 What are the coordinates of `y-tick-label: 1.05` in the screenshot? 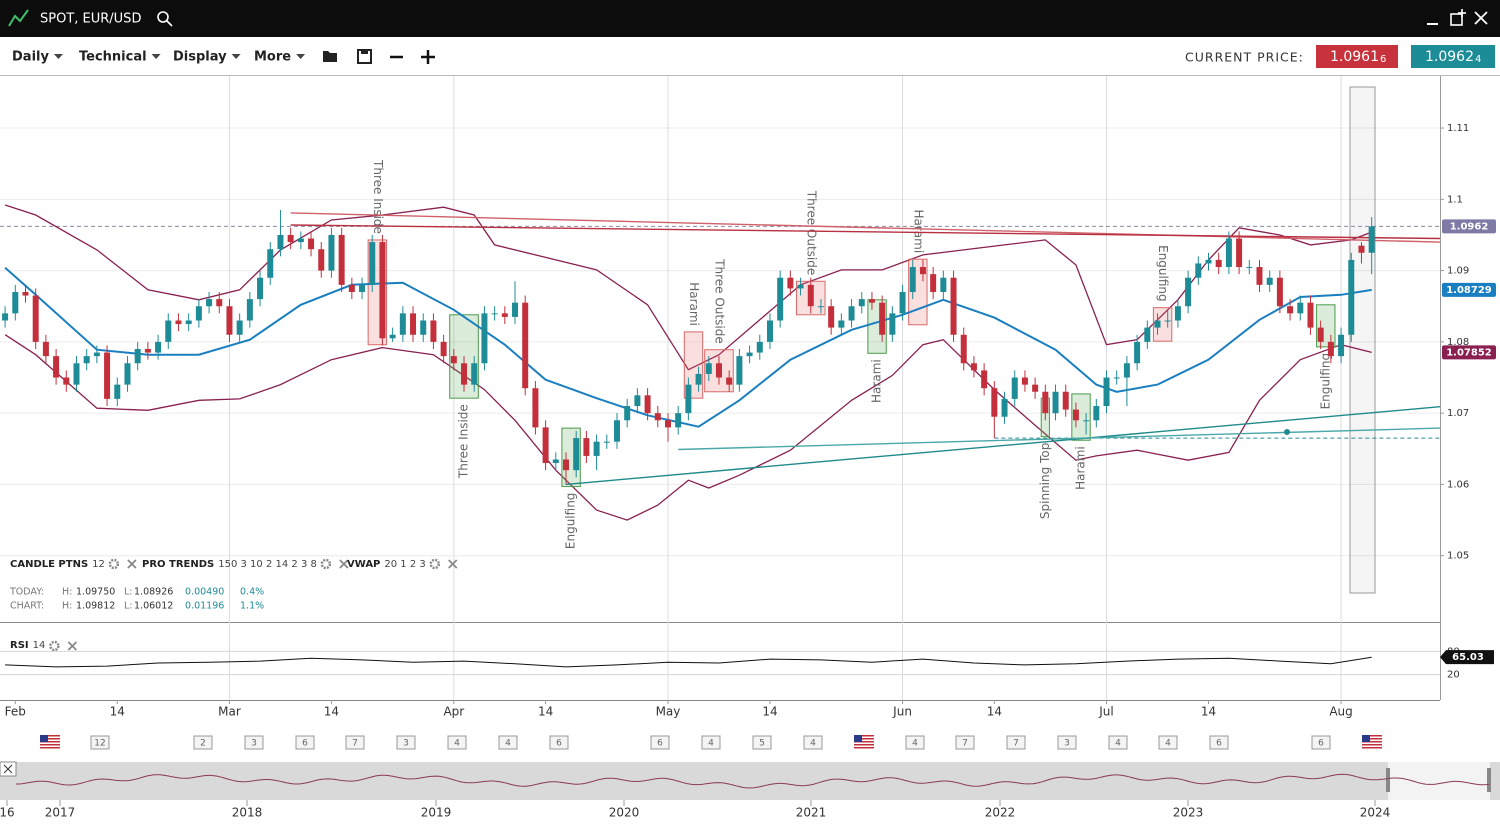 It's located at (1458, 556).